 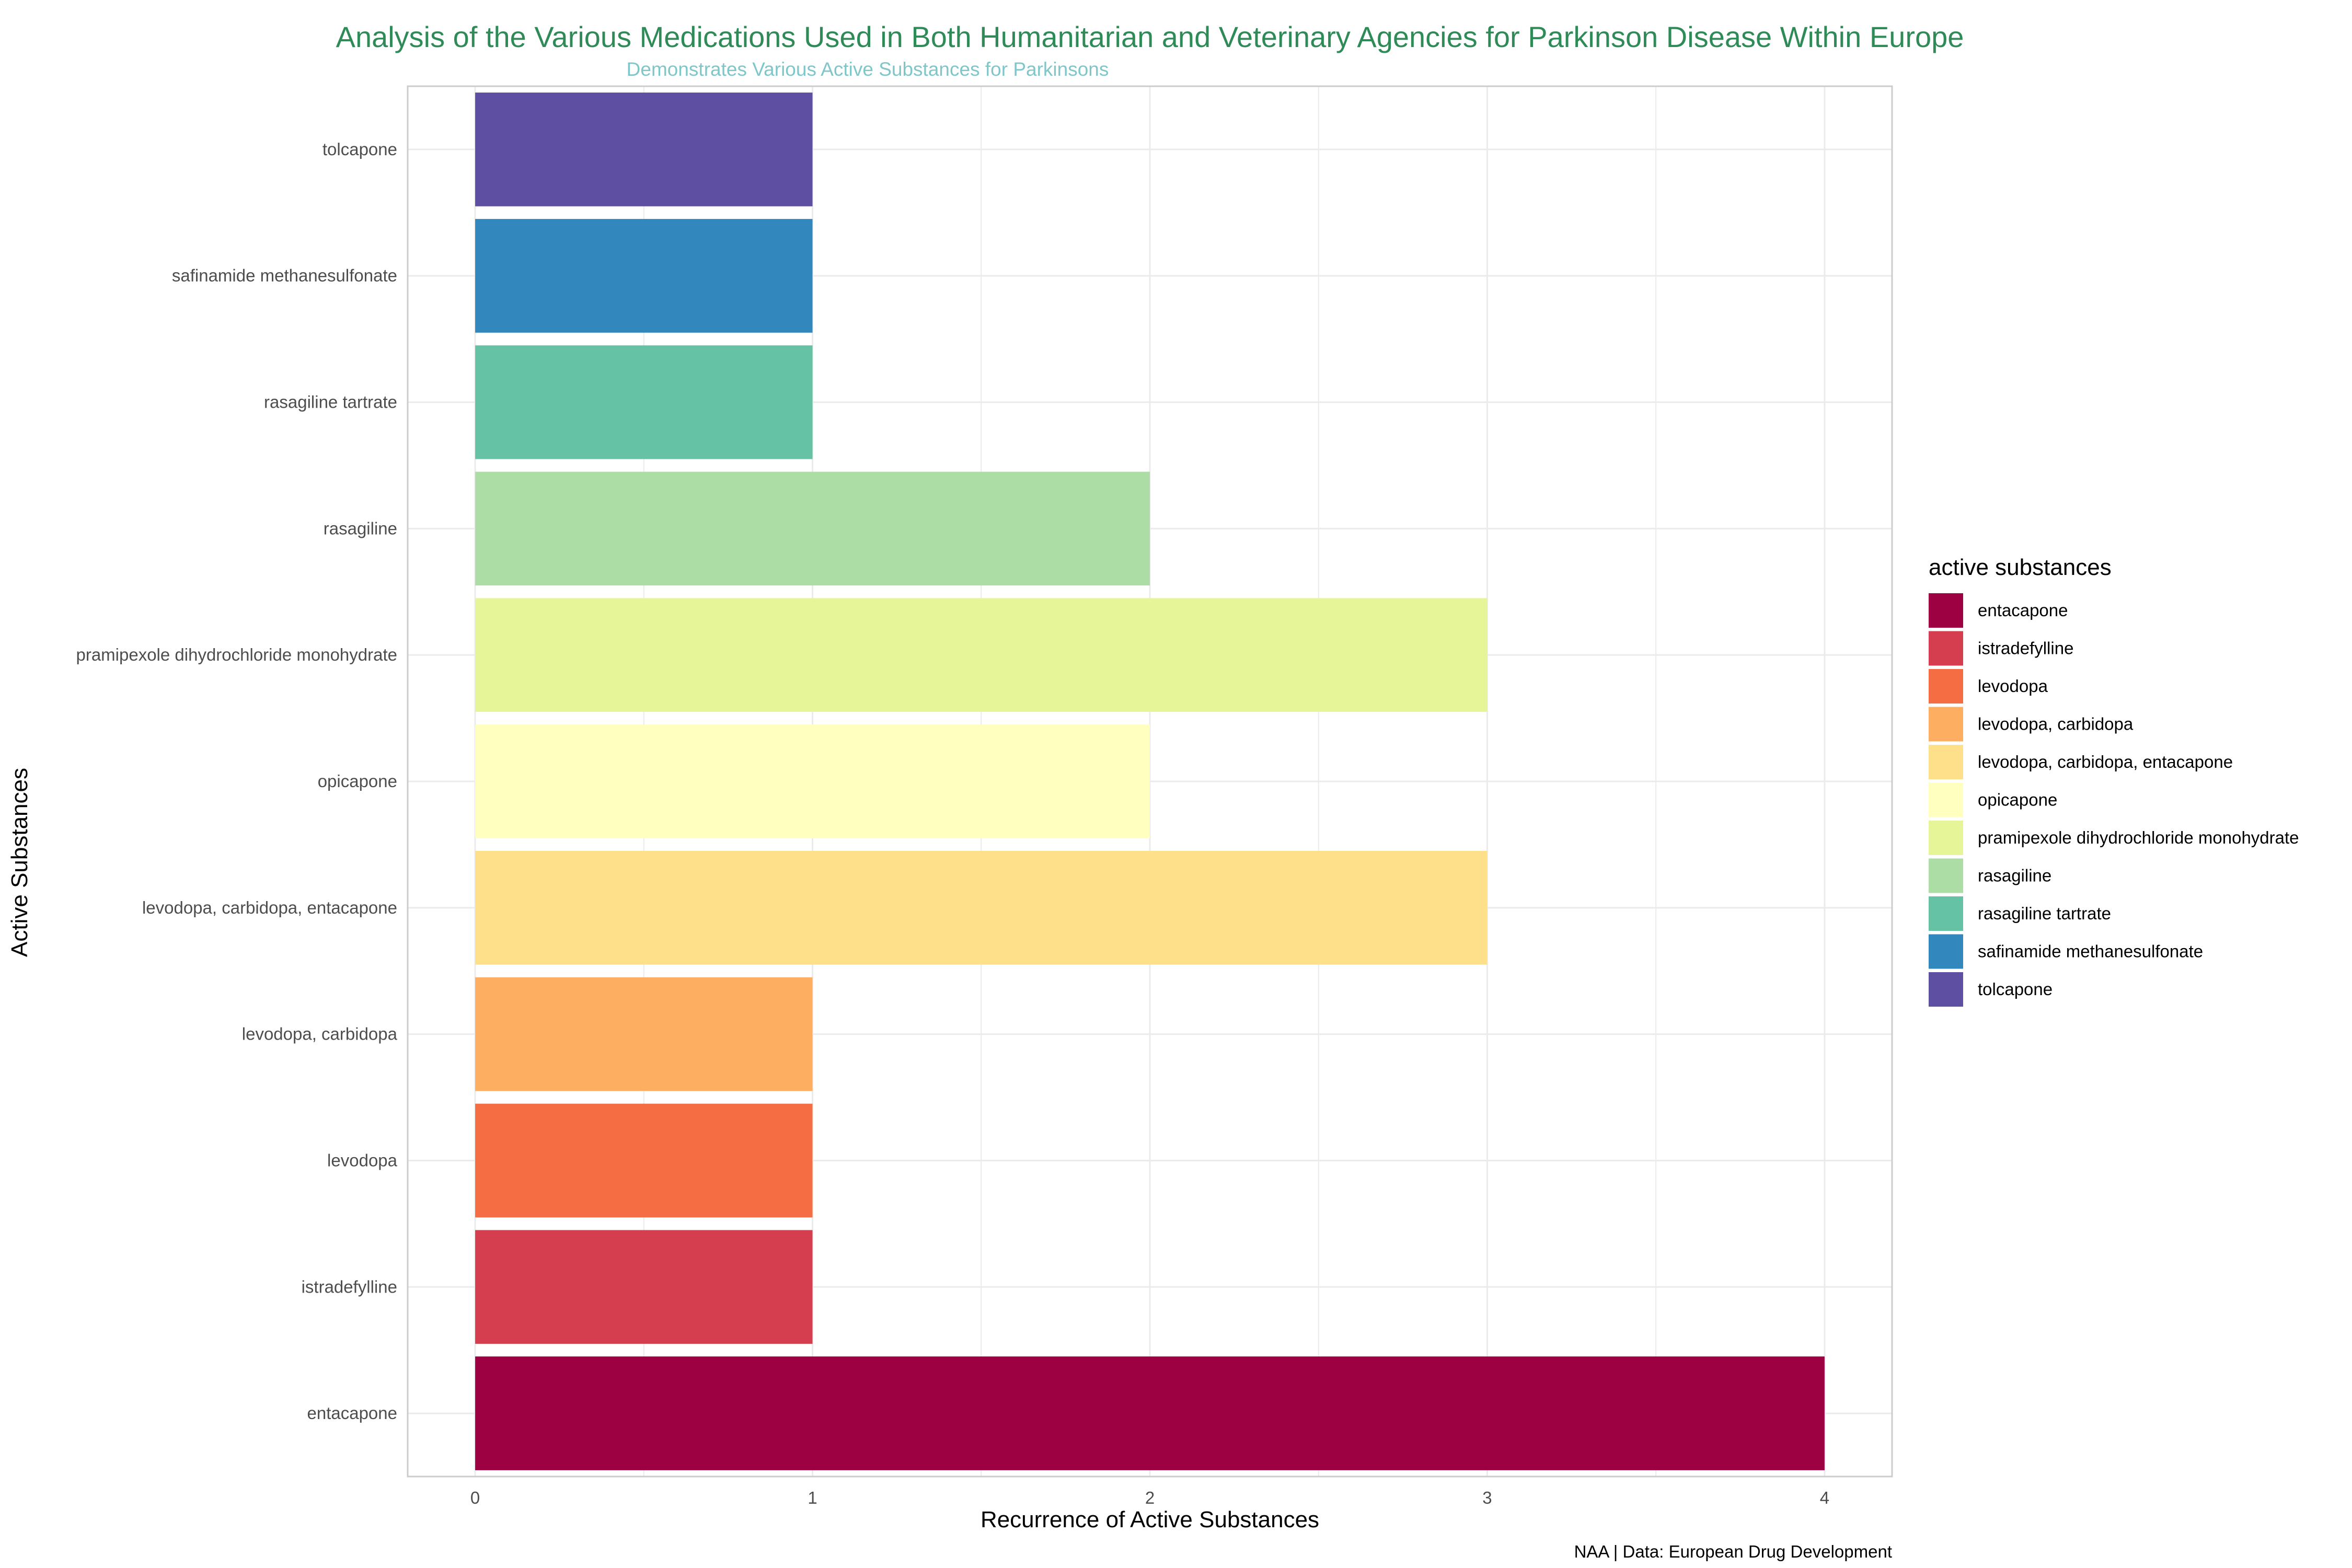 What do you see at coordinates (330, 402) in the screenshot?
I see `y-tick-label: rasagiline tartrate` at bounding box center [330, 402].